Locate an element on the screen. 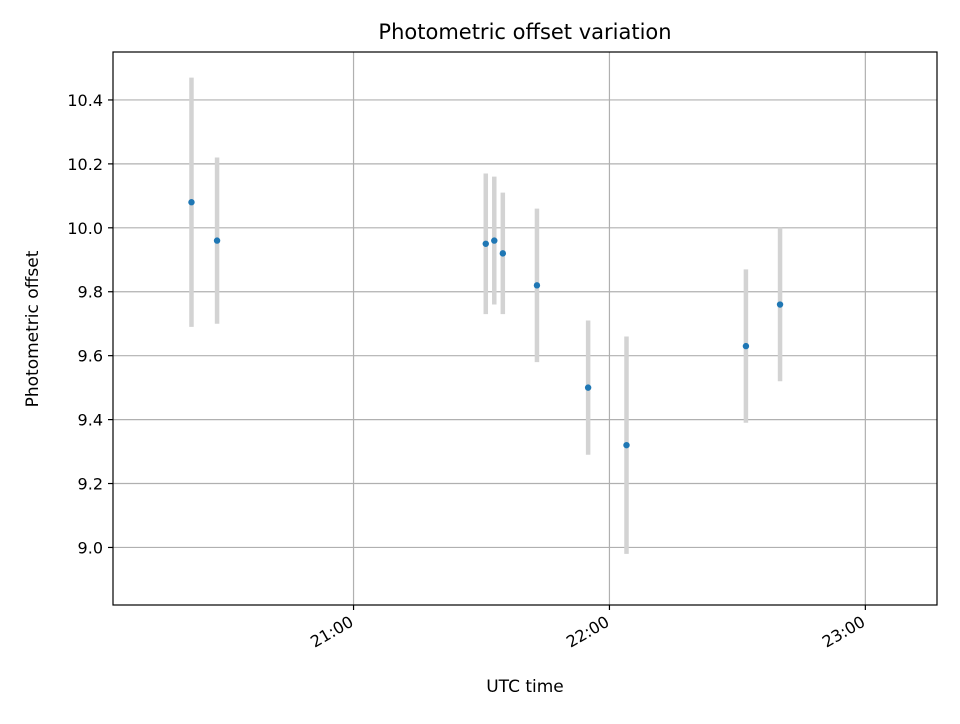 The image size is (960, 724). x-axis-label: UTC time is located at coordinates (525, 687).